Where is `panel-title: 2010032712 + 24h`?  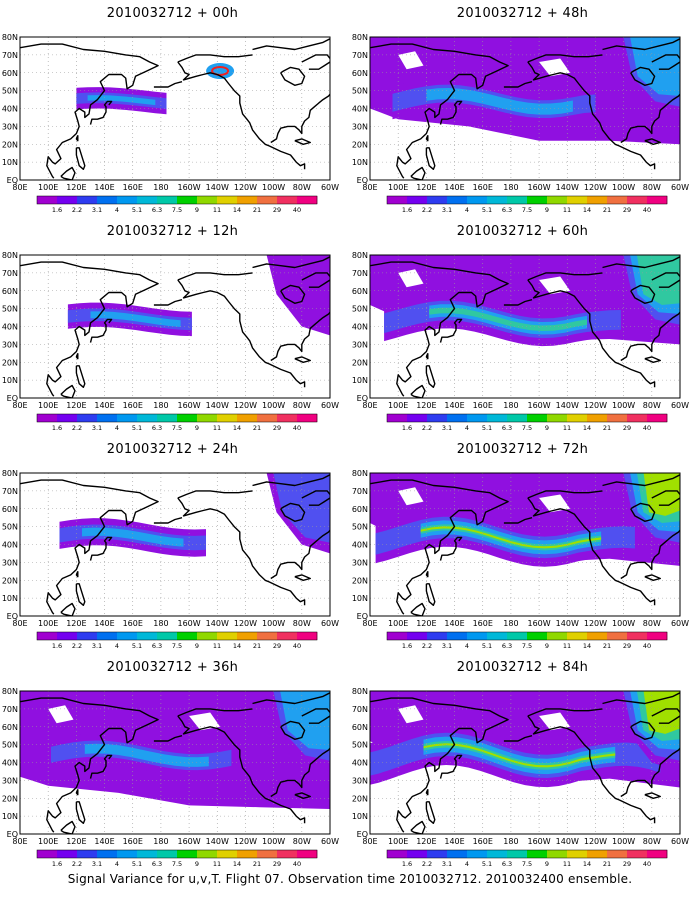
panel-title: 2010032712 + 24h is located at coordinates (172, 449).